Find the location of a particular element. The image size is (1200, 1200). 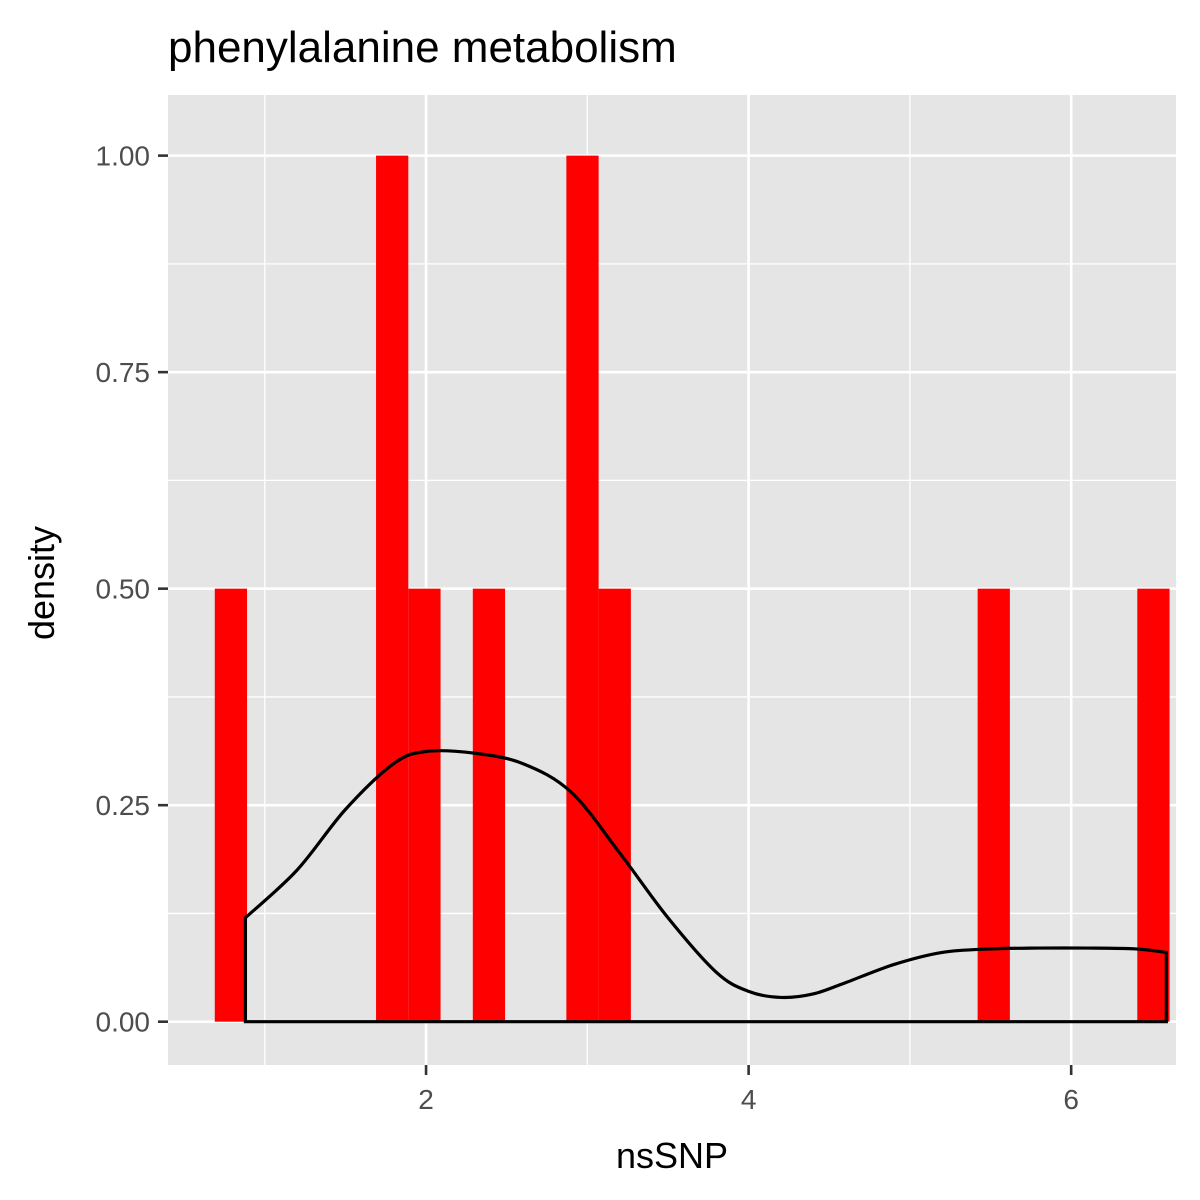

y-tick-label: 0.25 is located at coordinates (123, 805).